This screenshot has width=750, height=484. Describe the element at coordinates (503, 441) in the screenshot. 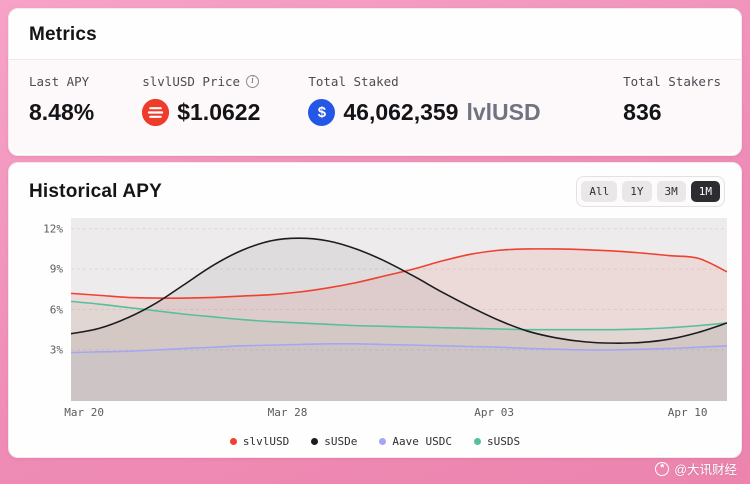

I see `legend-label: sUSDS` at that location.